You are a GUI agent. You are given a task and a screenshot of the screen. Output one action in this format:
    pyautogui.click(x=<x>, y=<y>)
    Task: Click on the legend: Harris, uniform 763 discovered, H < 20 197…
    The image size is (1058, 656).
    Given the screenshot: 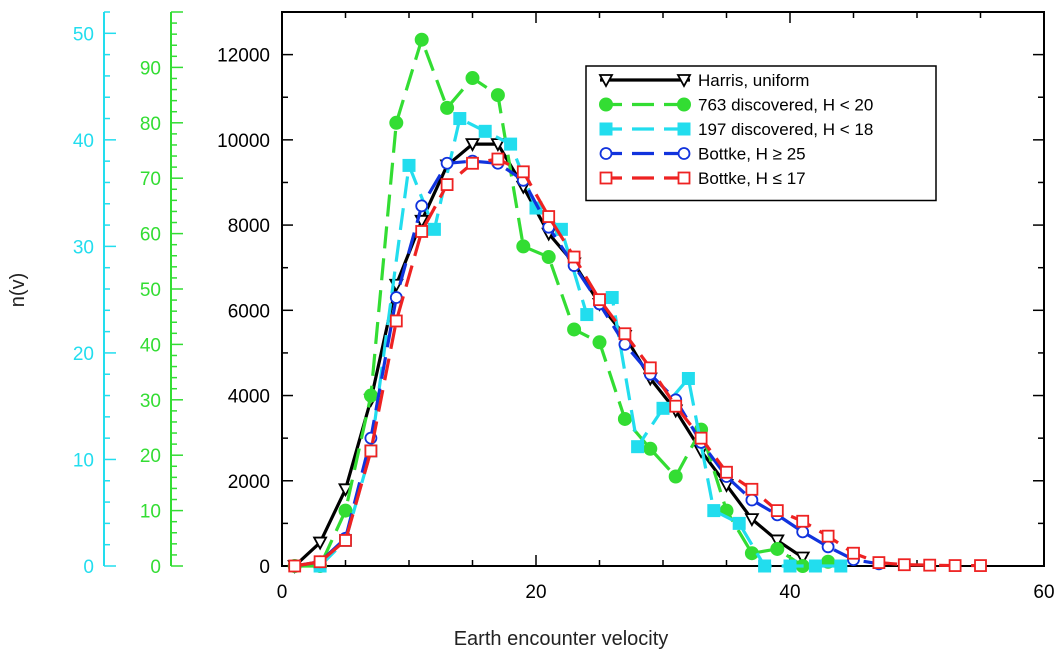 What is the action you would take?
    pyautogui.click(x=761, y=133)
    